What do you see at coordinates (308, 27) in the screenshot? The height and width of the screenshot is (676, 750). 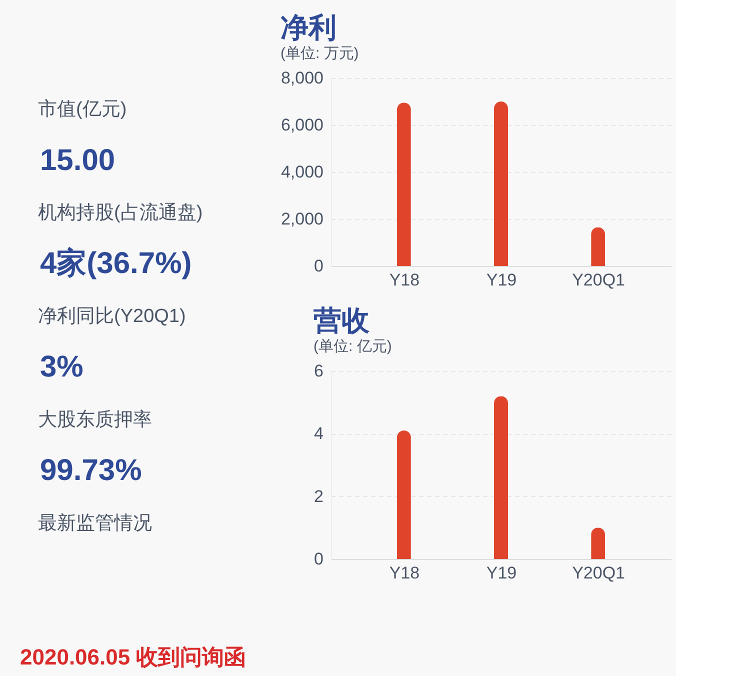 I see `chart-title: 净利` at bounding box center [308, 27].